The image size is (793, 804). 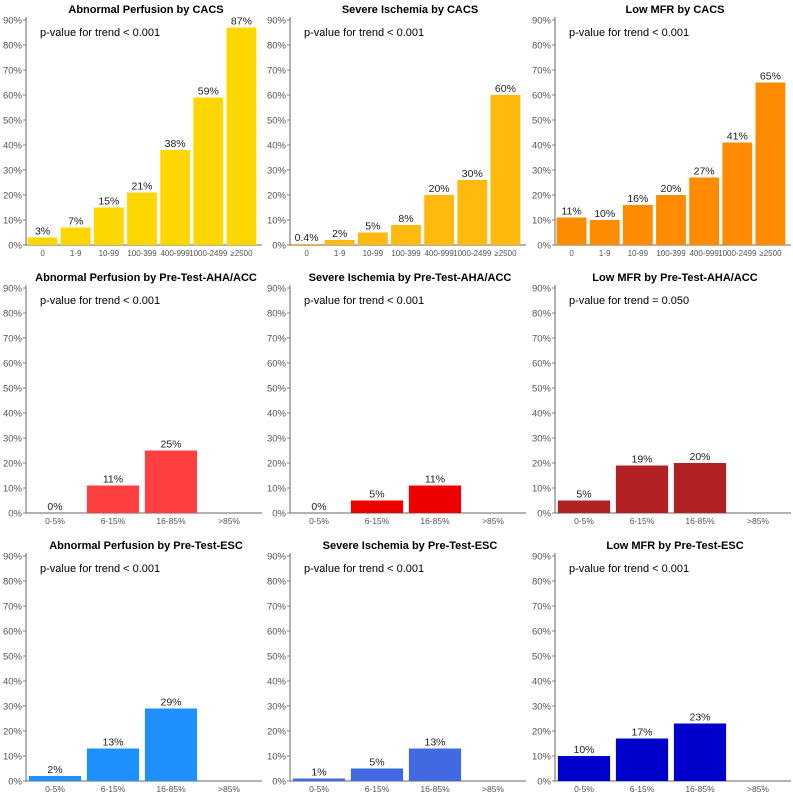 I want to click on data-label: 0%, so click(x=54, y=507).